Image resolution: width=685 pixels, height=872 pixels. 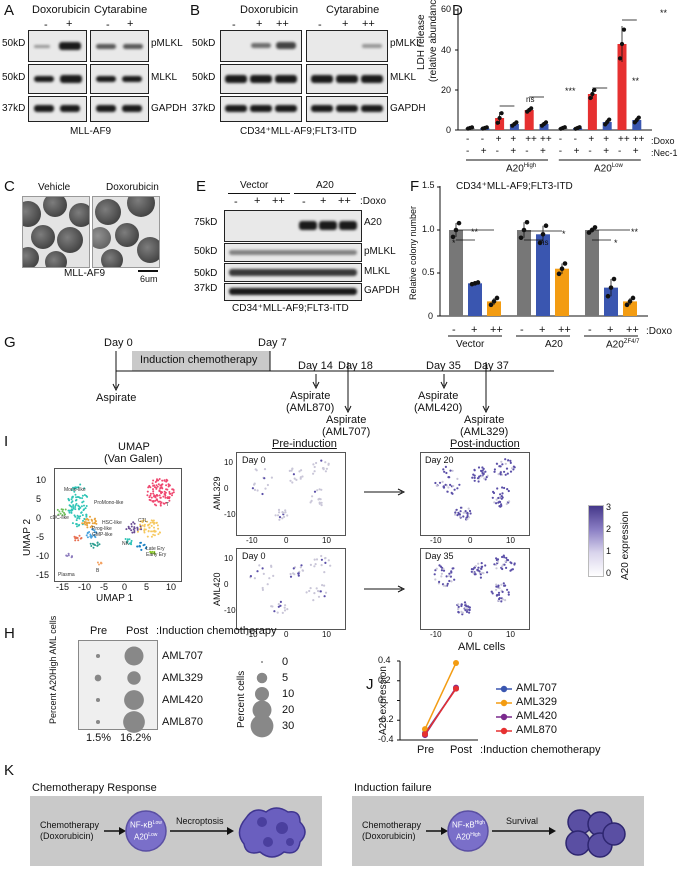 What do you see at coordinates (54, 187) in the screenshot?
I see `image-label: Vehicle` at bounding box center [54, 187].